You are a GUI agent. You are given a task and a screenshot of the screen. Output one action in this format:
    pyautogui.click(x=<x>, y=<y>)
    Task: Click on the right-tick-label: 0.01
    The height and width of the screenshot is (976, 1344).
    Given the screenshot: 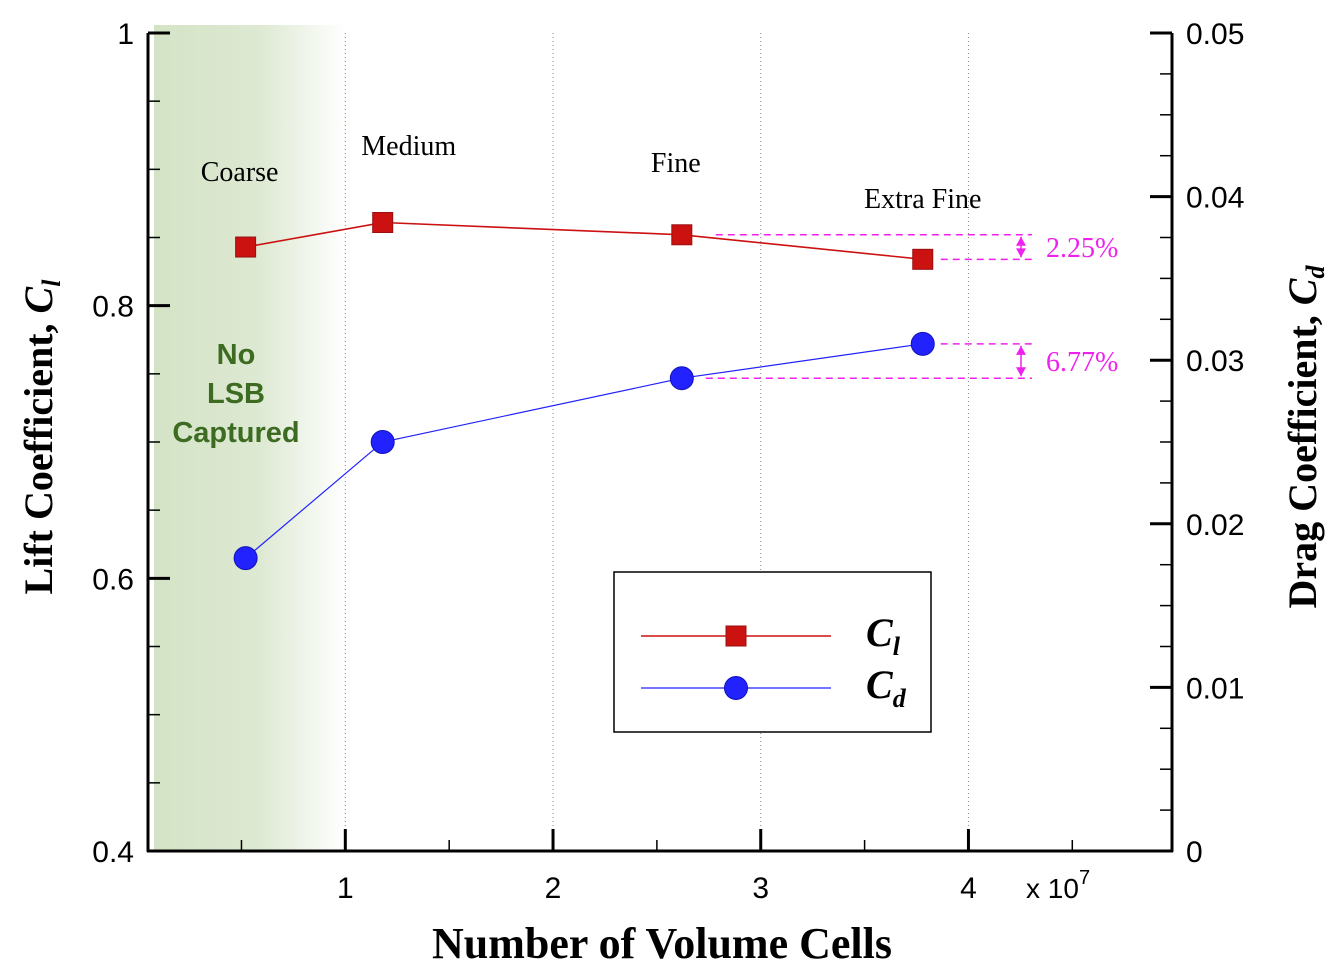 What is the action you would take?
    pyautogui.click(x=1215, y=688)
    